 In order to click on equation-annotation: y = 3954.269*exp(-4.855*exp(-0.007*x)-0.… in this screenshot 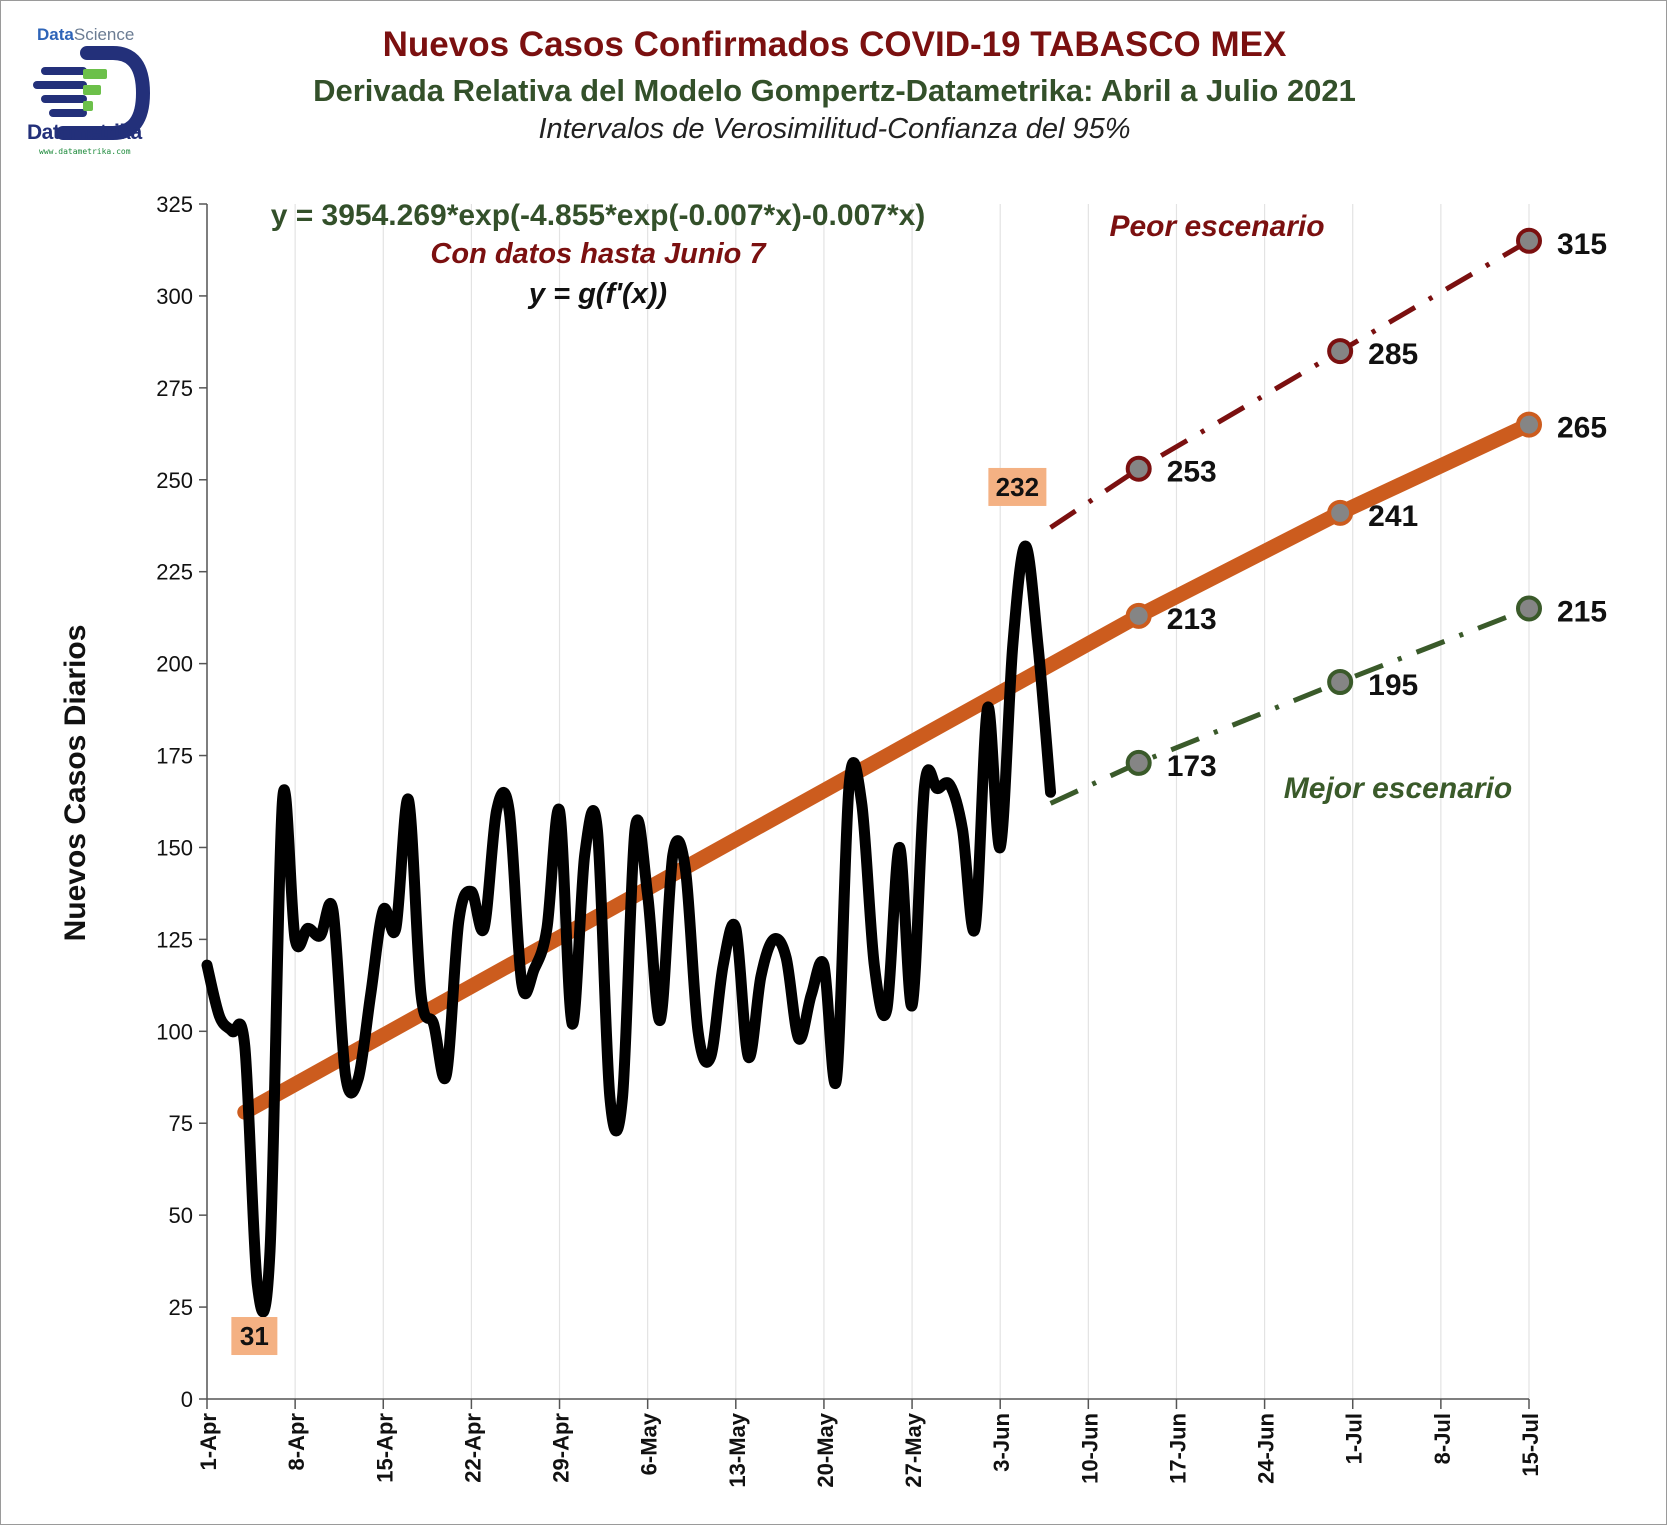, I will do `click(598, 215)`.